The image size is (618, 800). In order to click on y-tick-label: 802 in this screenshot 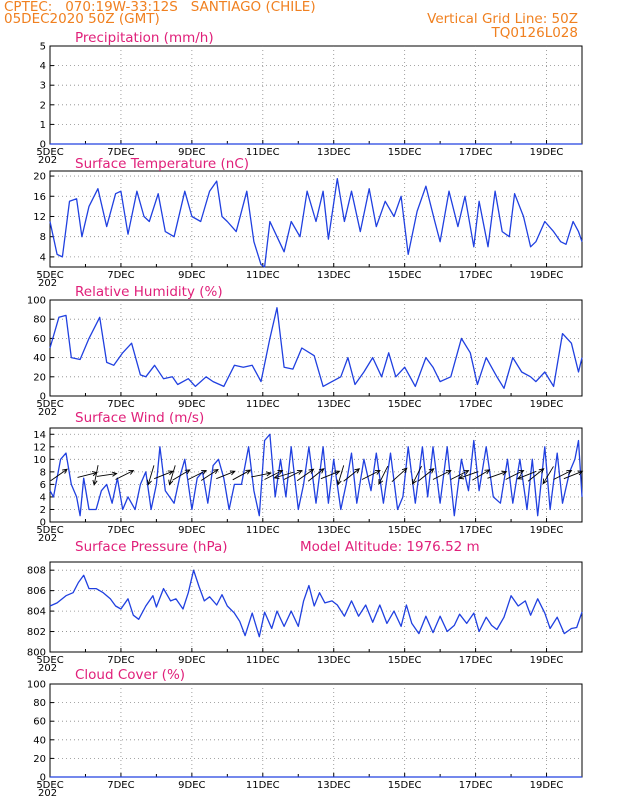, I will do `click(36, 632)`.